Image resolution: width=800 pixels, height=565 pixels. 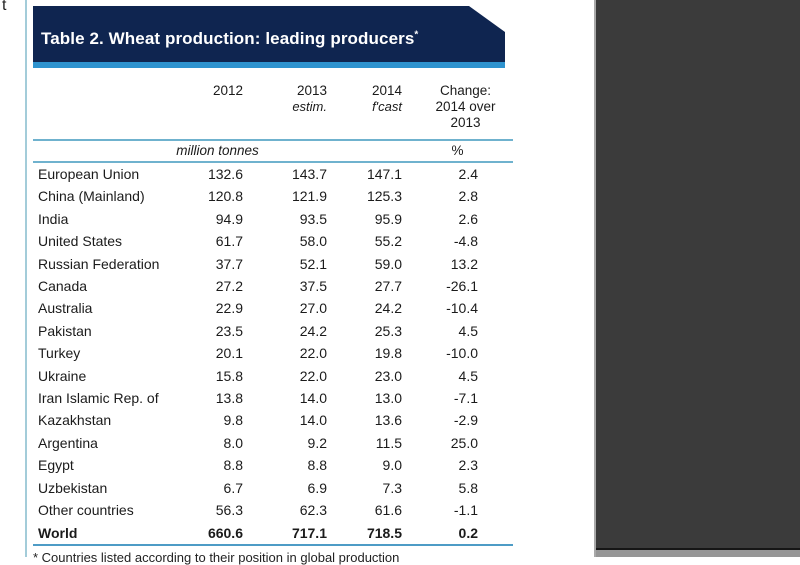 I want to click on country-name-cell: Ukraine, so click(x=62, y=375).